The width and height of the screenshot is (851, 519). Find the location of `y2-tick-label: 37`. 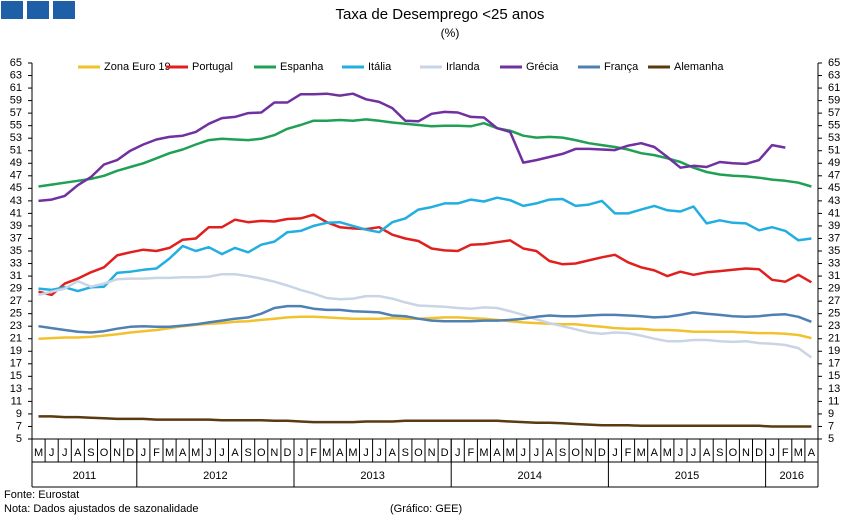

y2-tick-label: 37 is located at coordinates (834, 238).